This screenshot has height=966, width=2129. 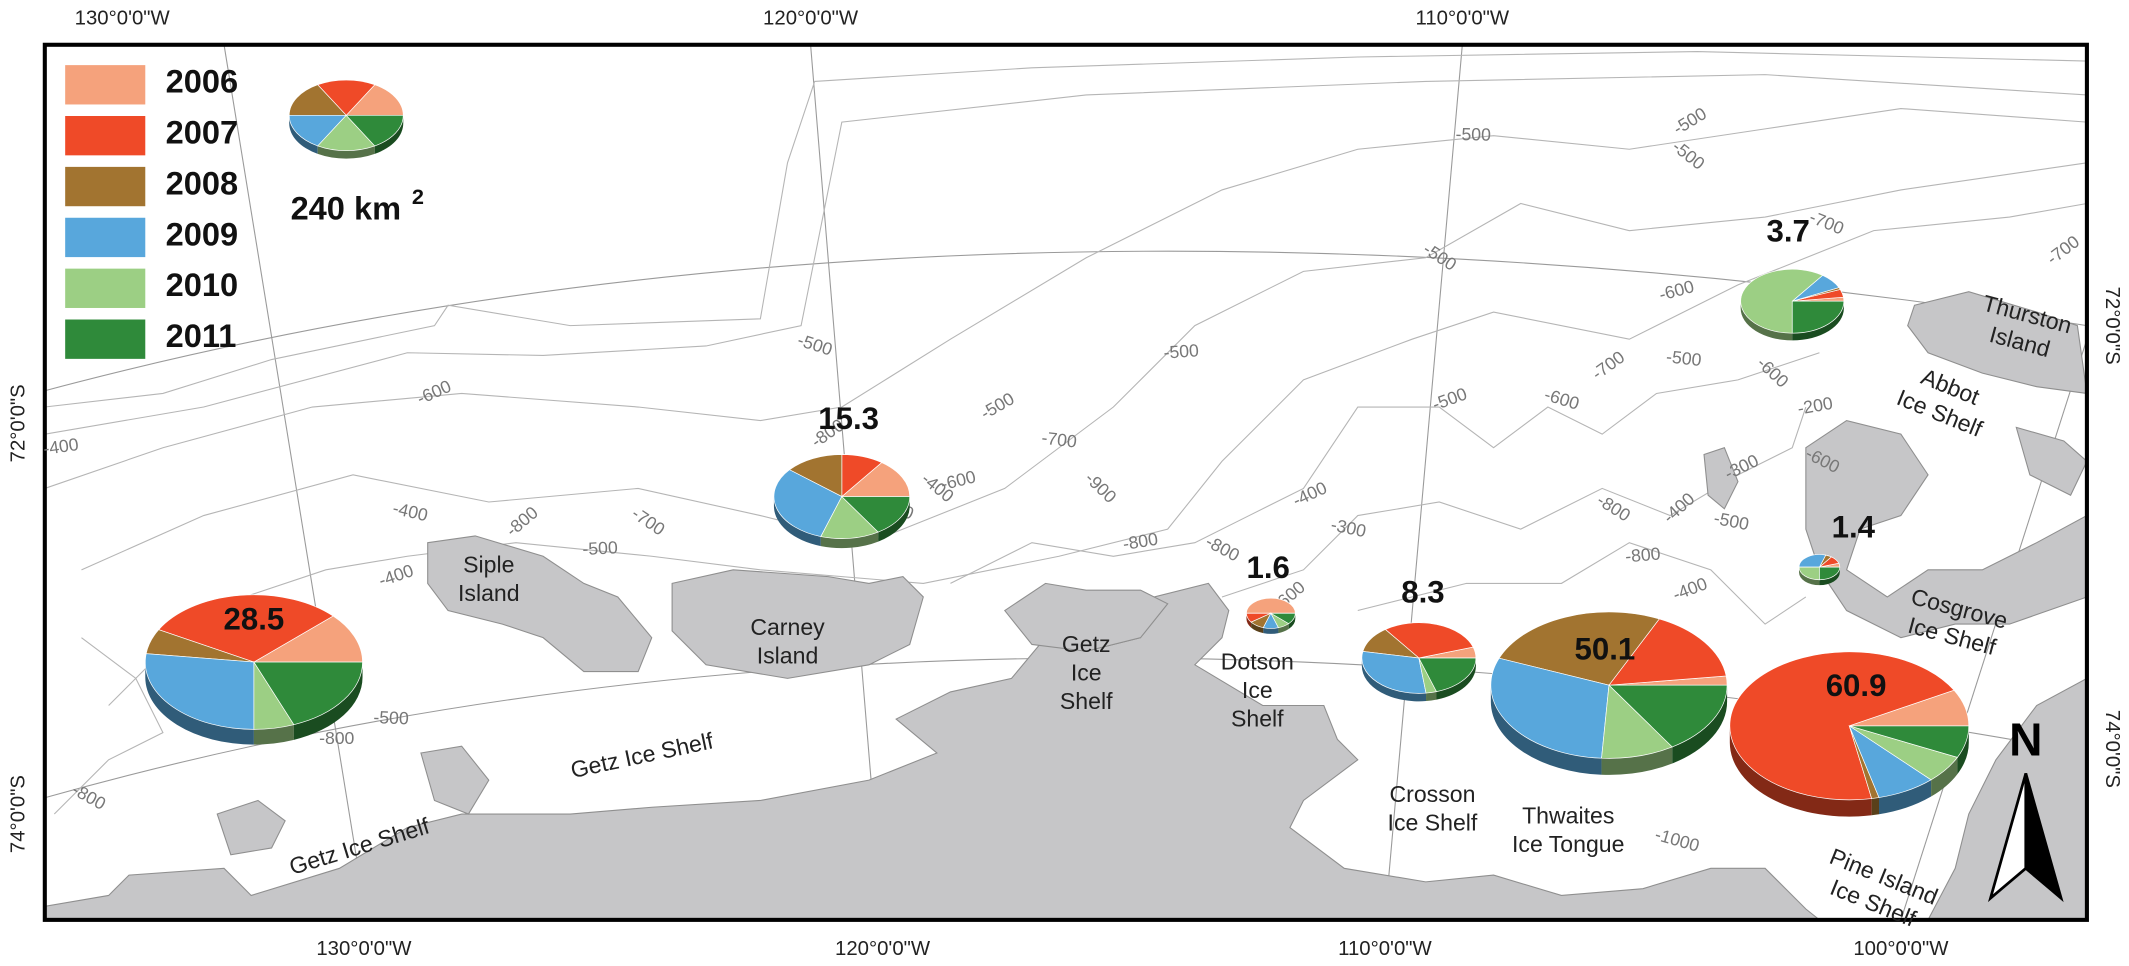 What do you see at coordinates (1059, 440) in the screenshot?
I see `contour-label: -700` at bounding box center [1059, 440].